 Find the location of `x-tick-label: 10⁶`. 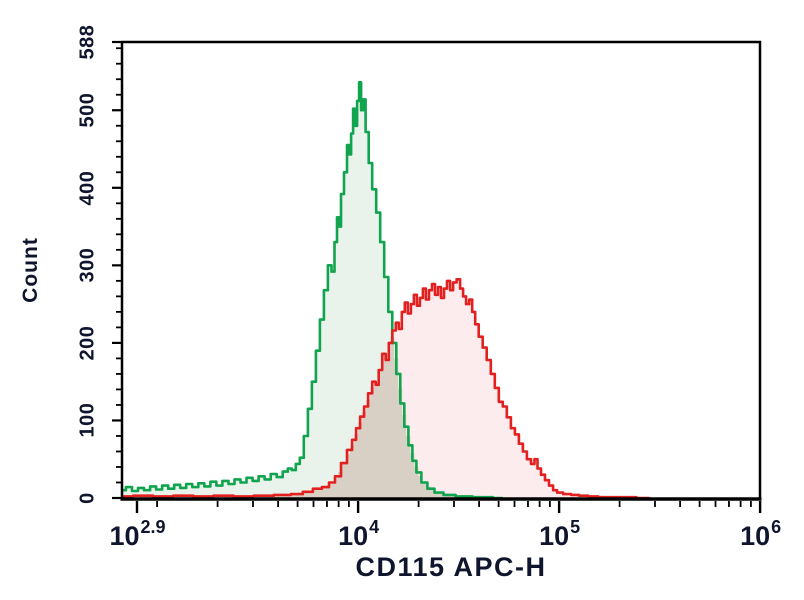

x-tick-label: 10⁶ is located at coordinates (761, 534).